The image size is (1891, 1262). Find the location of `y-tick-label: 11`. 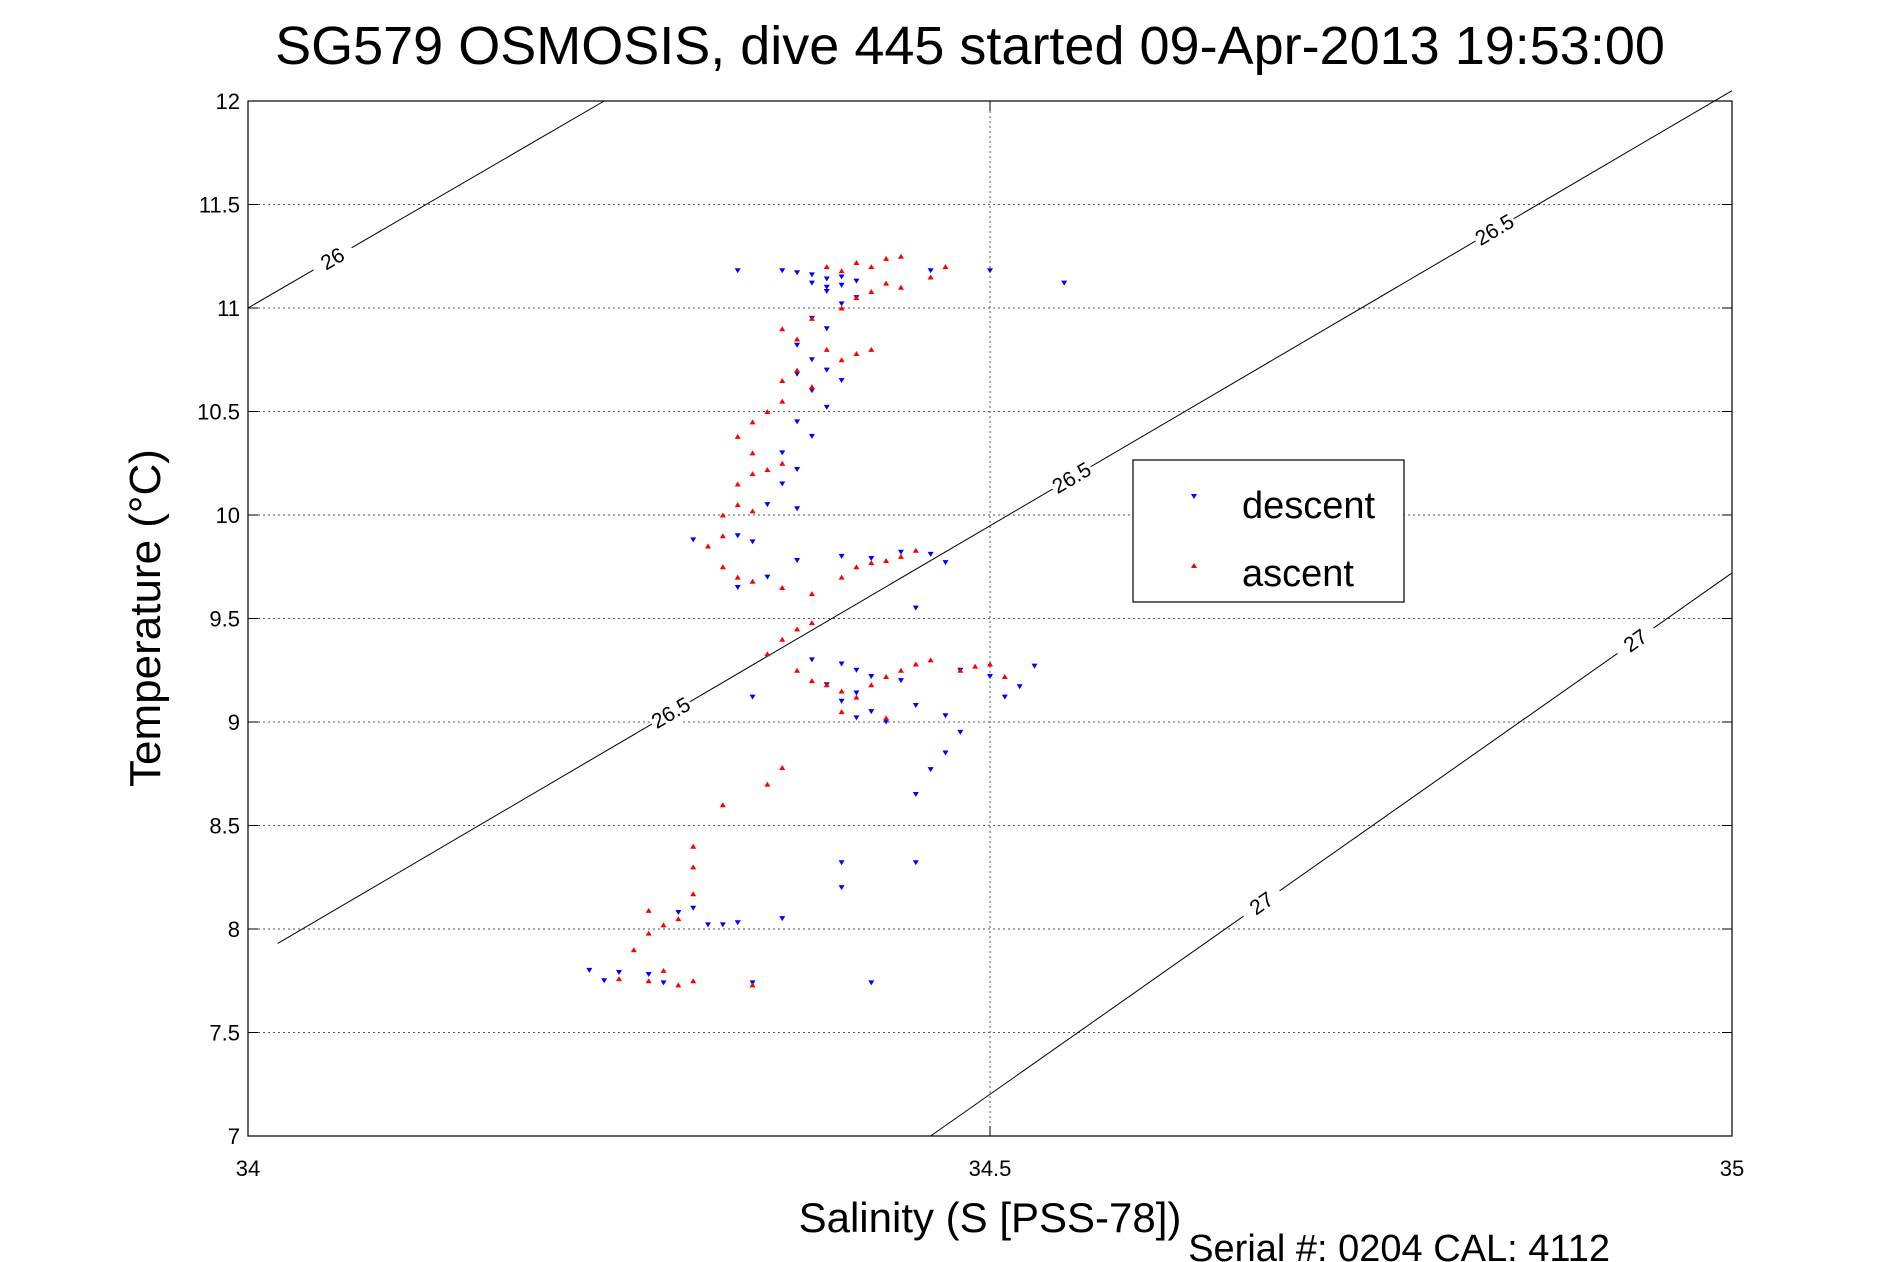

y-tick-label: 11 is located at coordinates (228, 308).